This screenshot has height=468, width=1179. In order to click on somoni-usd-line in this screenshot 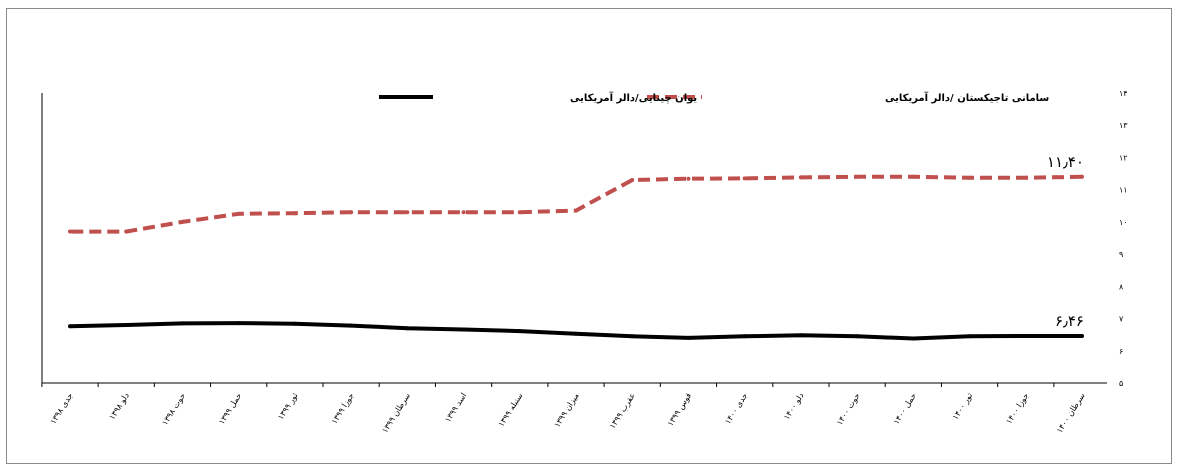, I will do `click(576, 204)`.